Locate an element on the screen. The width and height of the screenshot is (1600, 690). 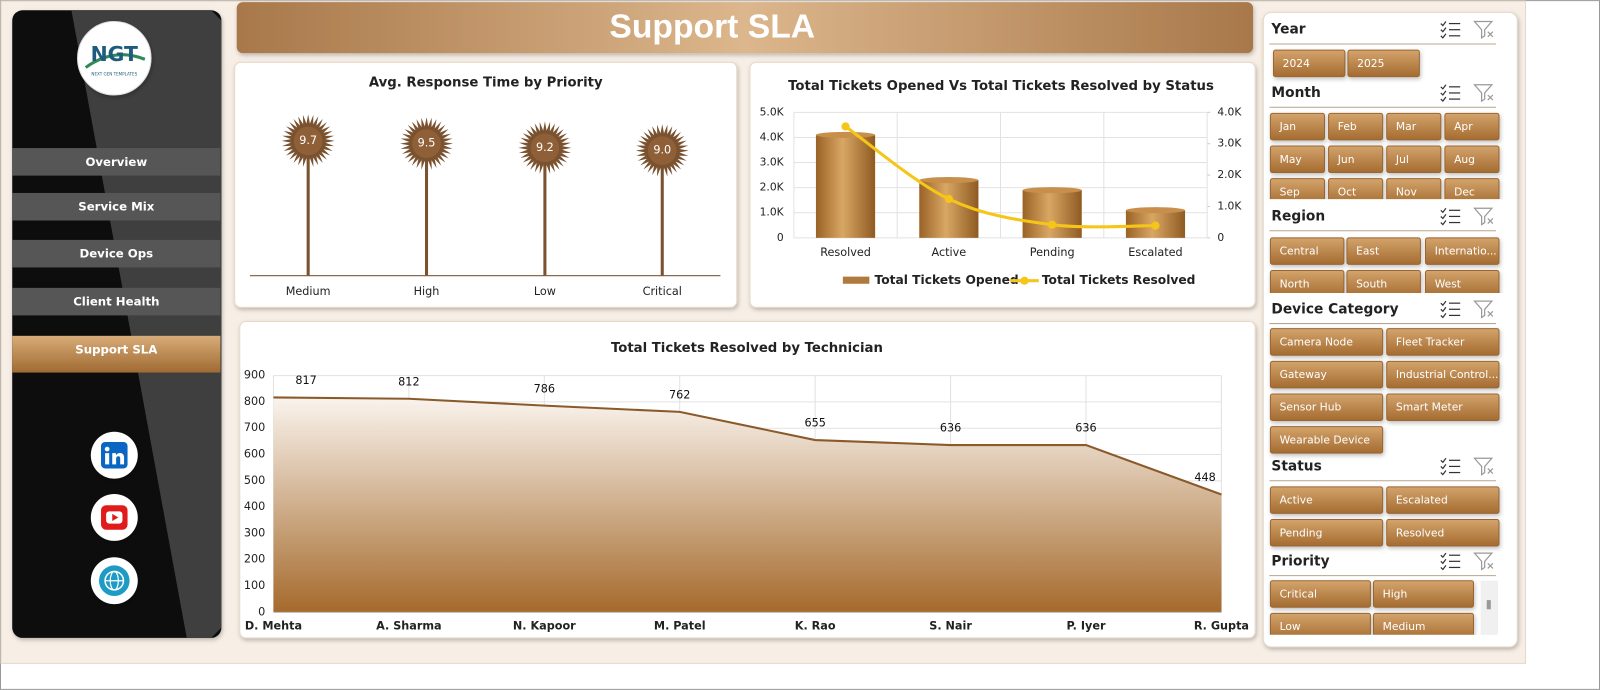
slicer-button: Apr is located at coordinates (1472, 126).